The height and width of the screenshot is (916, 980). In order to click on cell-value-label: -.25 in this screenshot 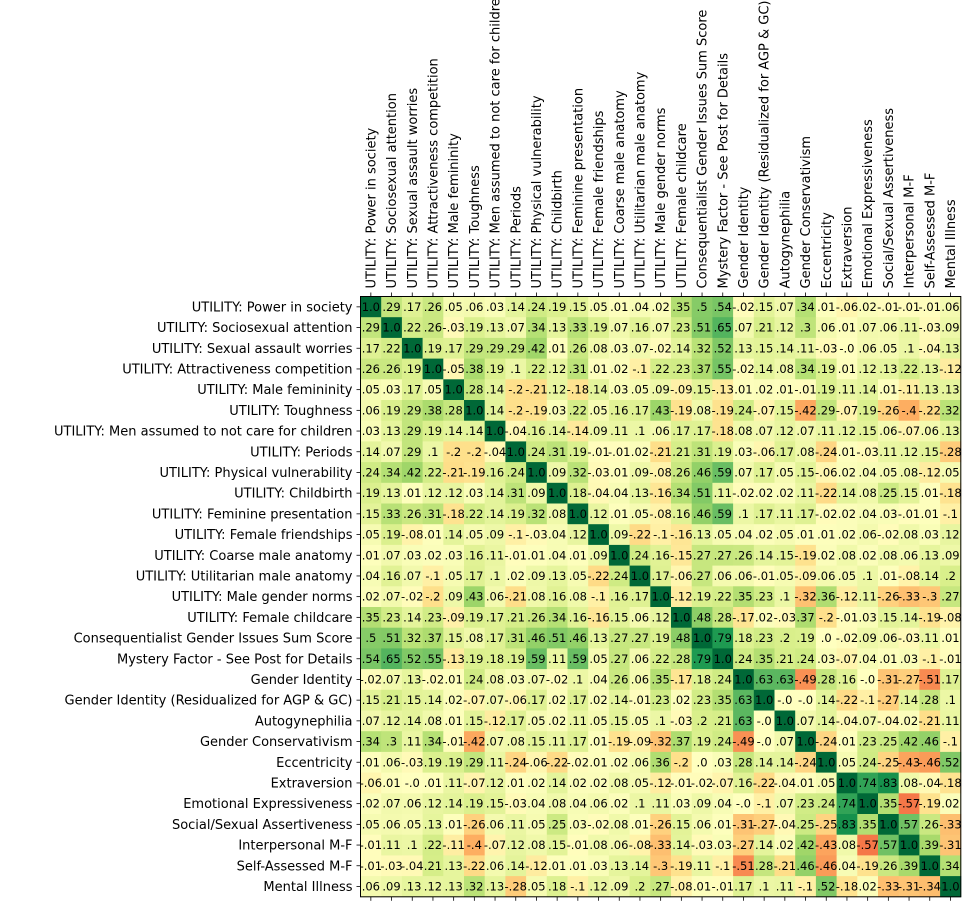, I will do `click(826, 824)`.